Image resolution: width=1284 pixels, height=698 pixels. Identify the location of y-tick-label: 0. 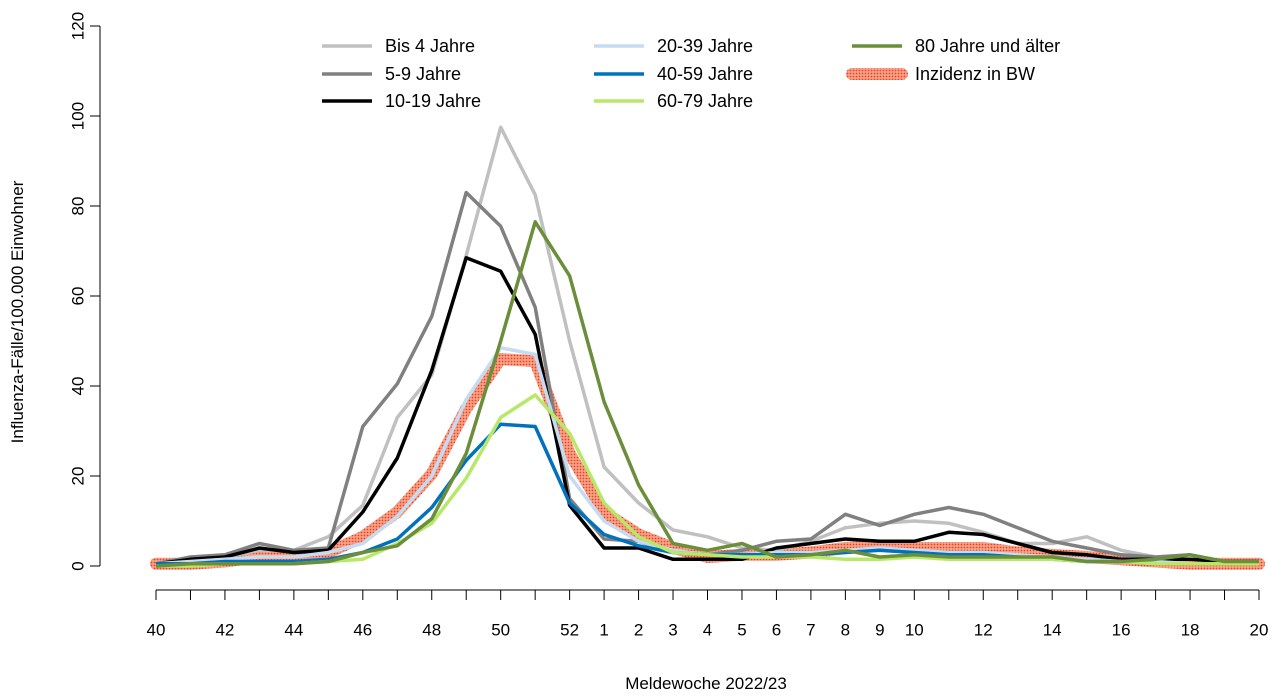
(78, 565).